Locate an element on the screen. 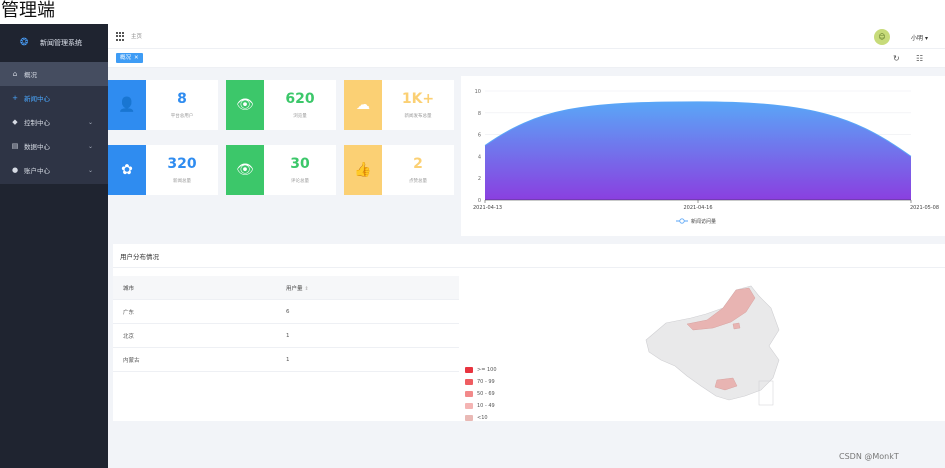 This screenshot has width=945, height=468. sidebar-item-control-center: ◆ 控制中心 ⌄ is located at coordinates (54, 122).